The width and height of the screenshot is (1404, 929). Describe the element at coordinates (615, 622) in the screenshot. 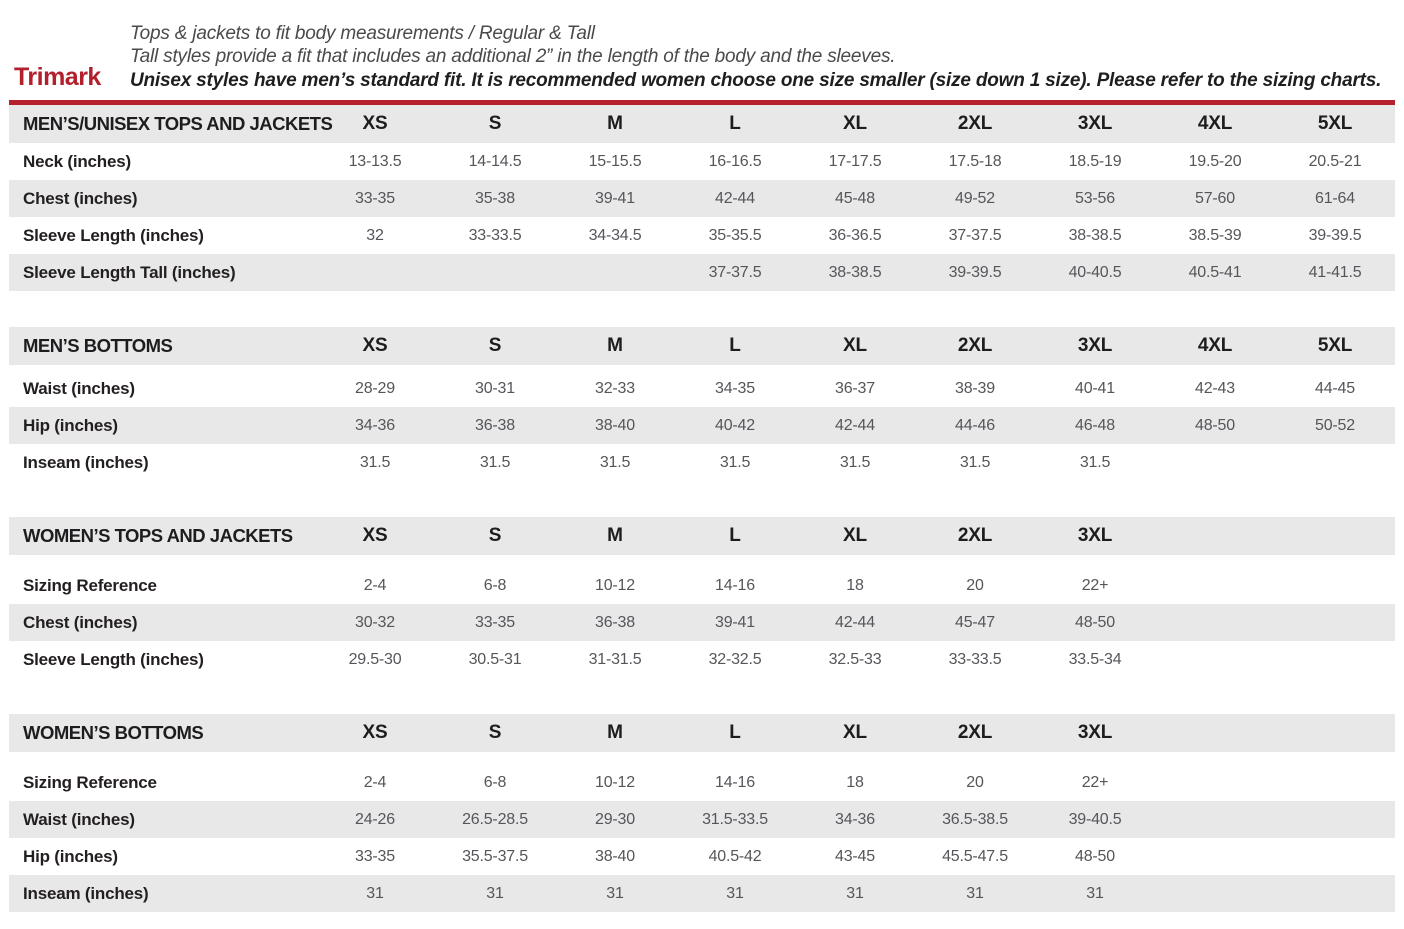

I see `size-value-cell: 36-38` at that location.